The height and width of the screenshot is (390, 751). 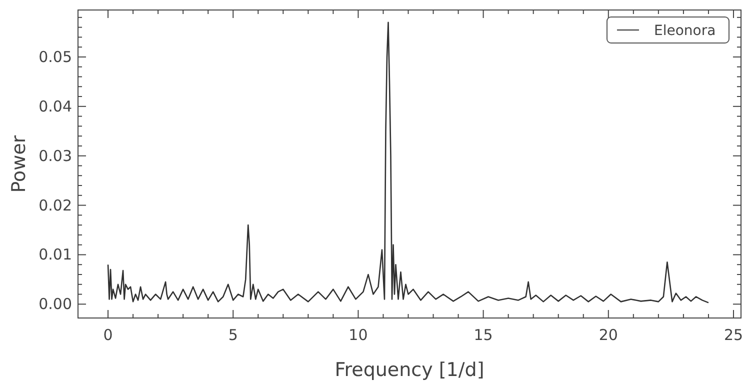 What do you see at coordinates (55, 304) in the screenshot?
I see `y-tick-label: 0.00` at bounding box center [55, 304].